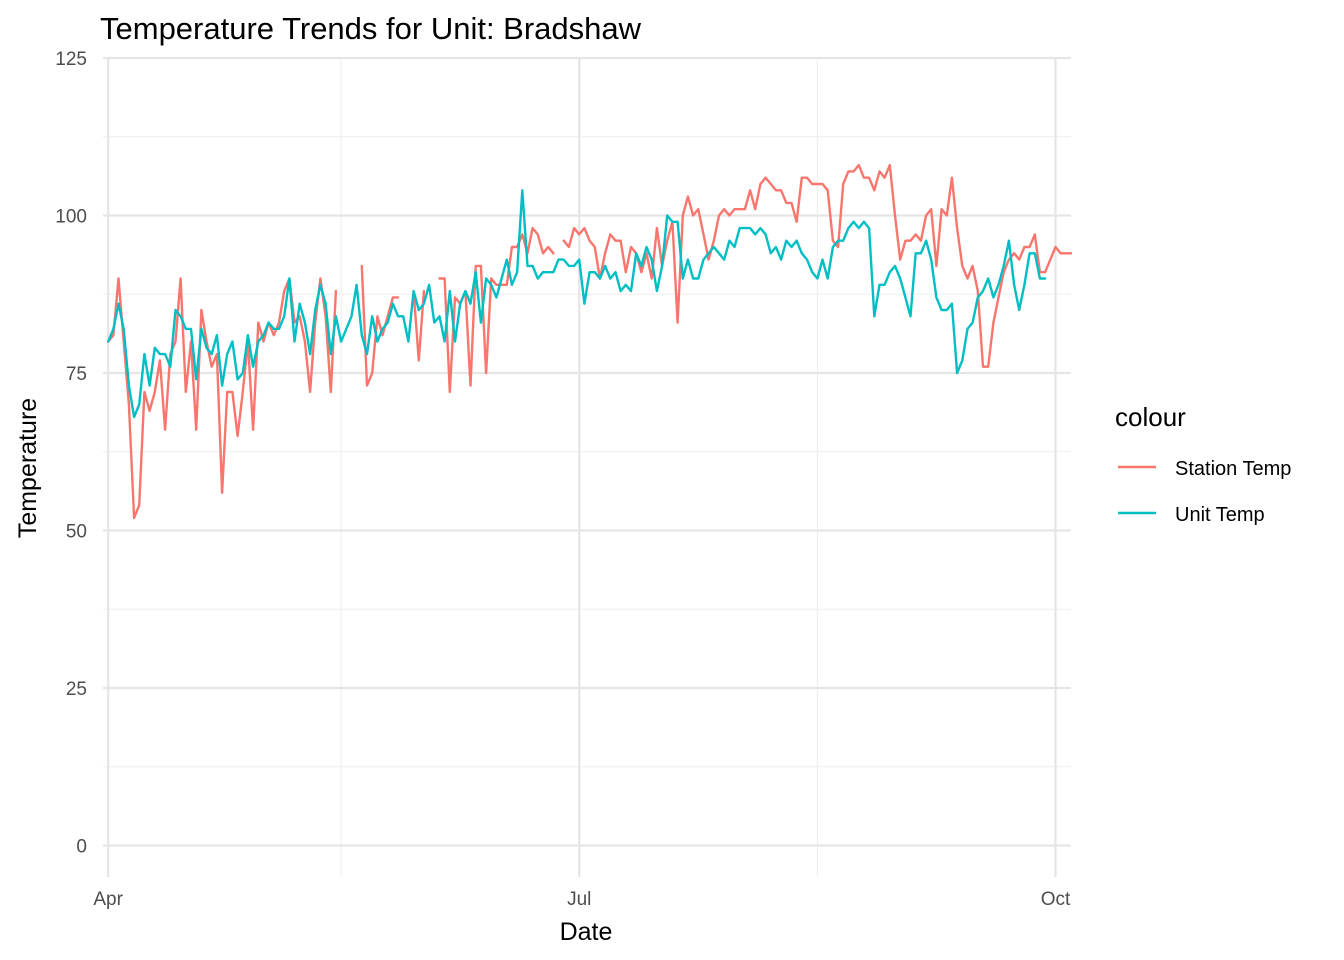 The width and height of the screenshot is (1344, 960). Describe the element at coordinates (371, 28) in the screenshot. I see `chart-title: Temperature Trends for Unit: Bradshaw` at that location.